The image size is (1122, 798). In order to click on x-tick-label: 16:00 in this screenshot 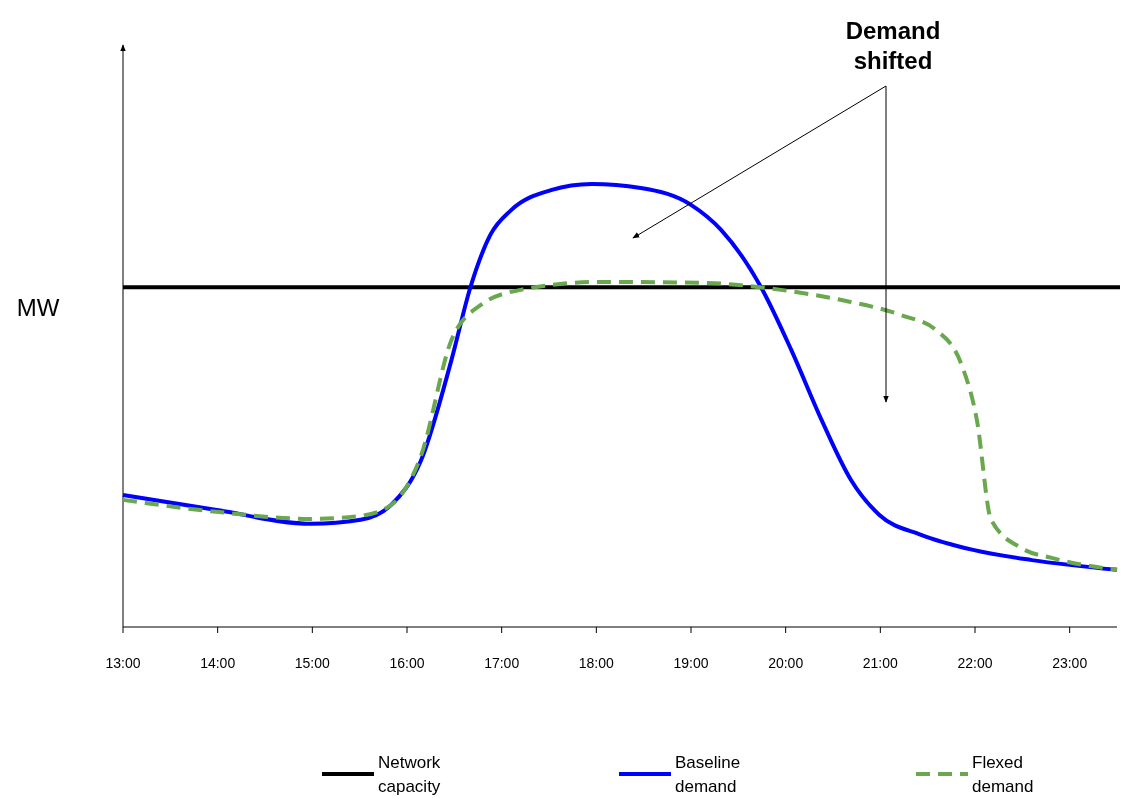, I will do `click(407, 663)`.